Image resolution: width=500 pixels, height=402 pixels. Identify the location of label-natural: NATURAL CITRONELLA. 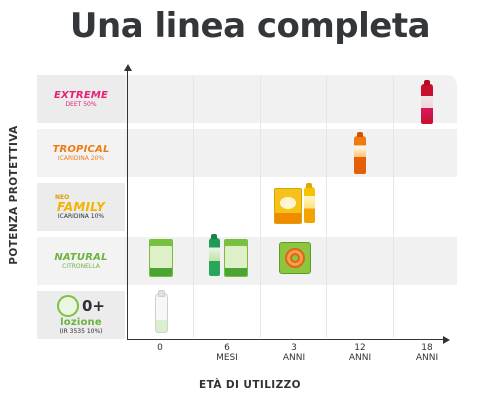
(81, 261).